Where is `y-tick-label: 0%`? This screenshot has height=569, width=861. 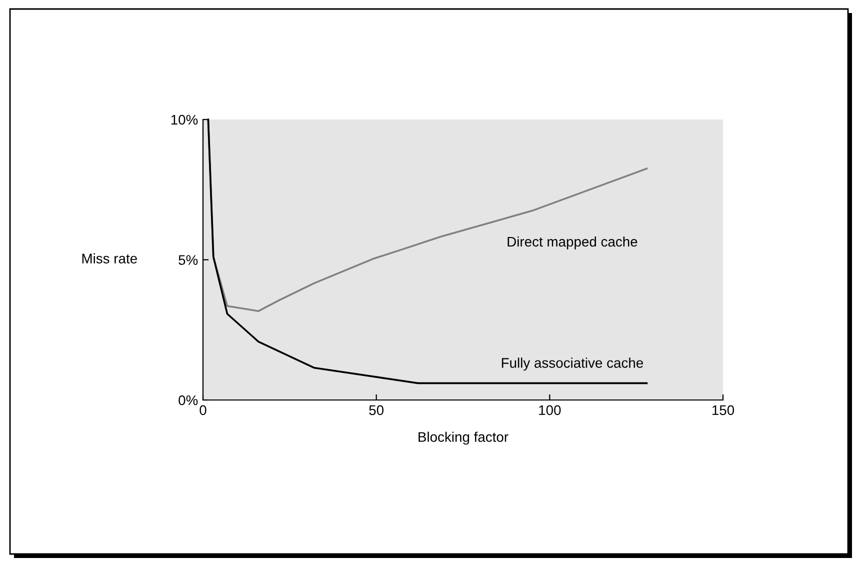 y-tick-label: 0% is located at coordinates (188, 400).